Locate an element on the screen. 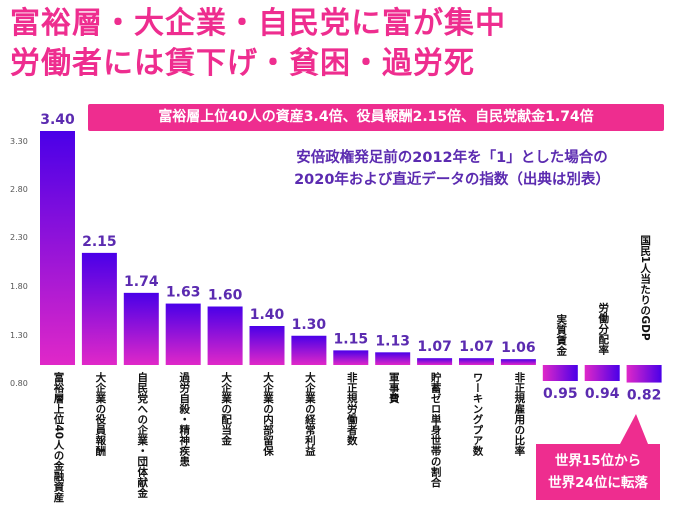 Image resolution: width=680 pixels, height=523 pixels. value-label: 1.63 is located at coordinates (183, 293).